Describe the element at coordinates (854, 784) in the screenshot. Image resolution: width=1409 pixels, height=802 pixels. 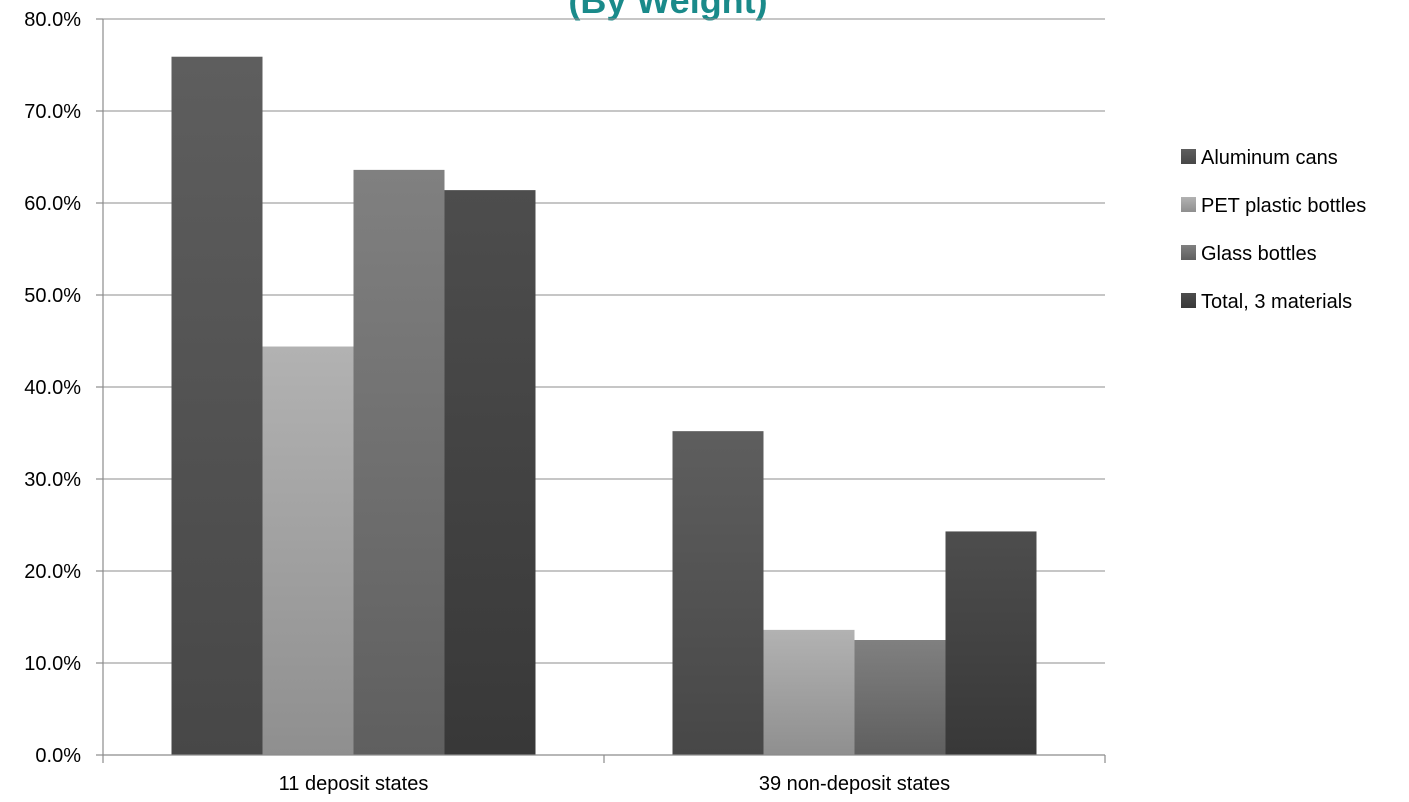
I see `x-tick-label: 39 non-deposit states` at that location.